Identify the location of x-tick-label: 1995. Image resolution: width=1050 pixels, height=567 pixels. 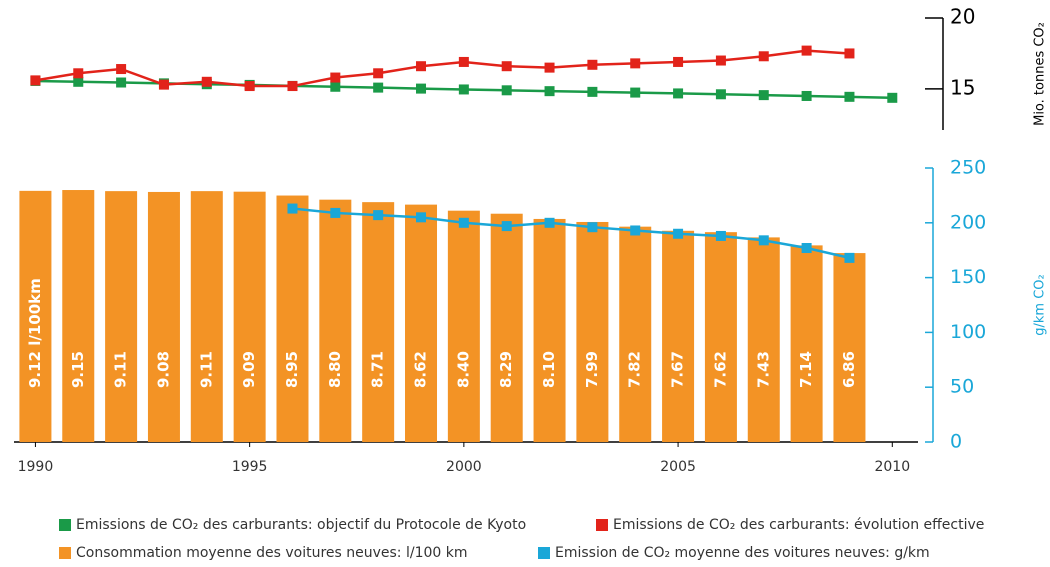
(250, 467).